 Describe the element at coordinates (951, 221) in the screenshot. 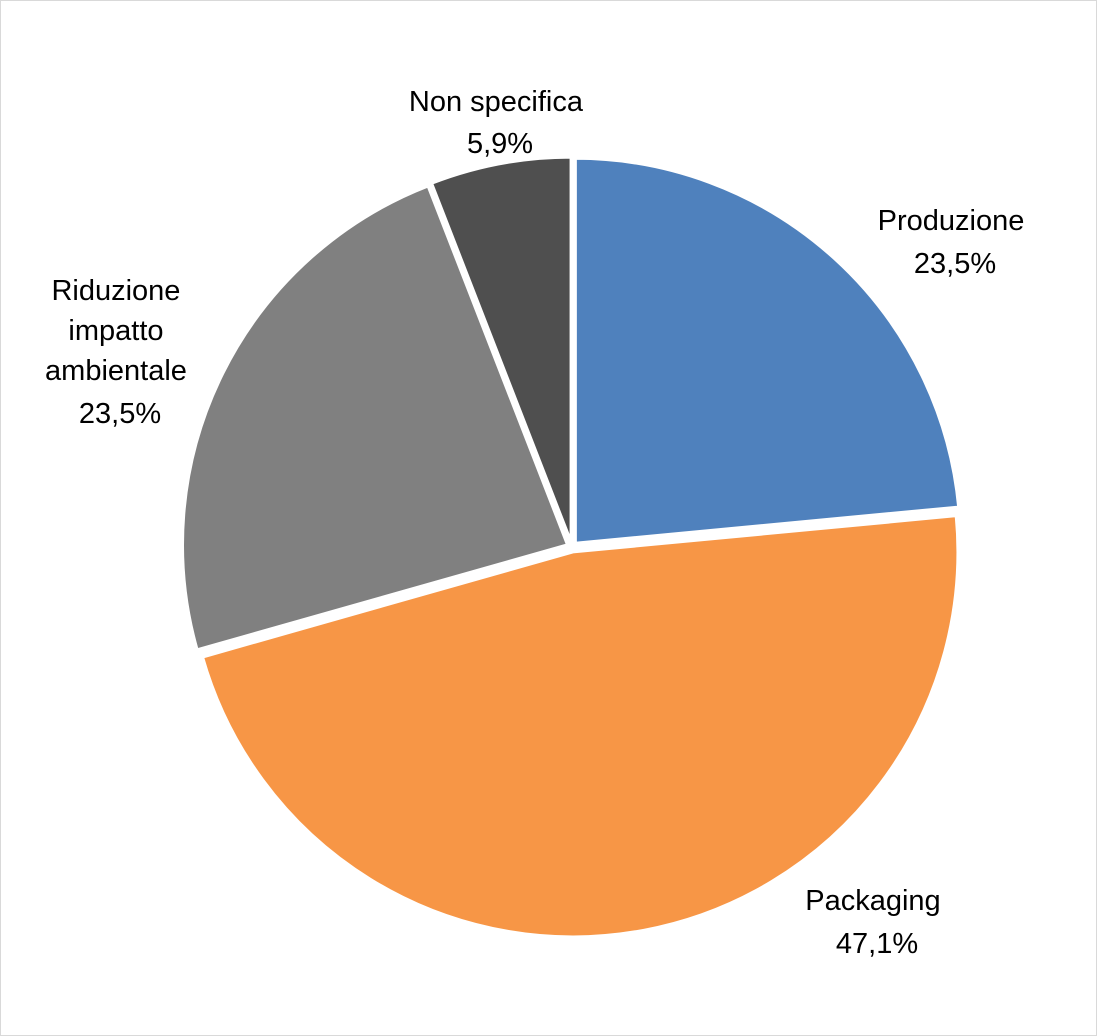

I see `slice-name-produzione: Produzione` at that location.